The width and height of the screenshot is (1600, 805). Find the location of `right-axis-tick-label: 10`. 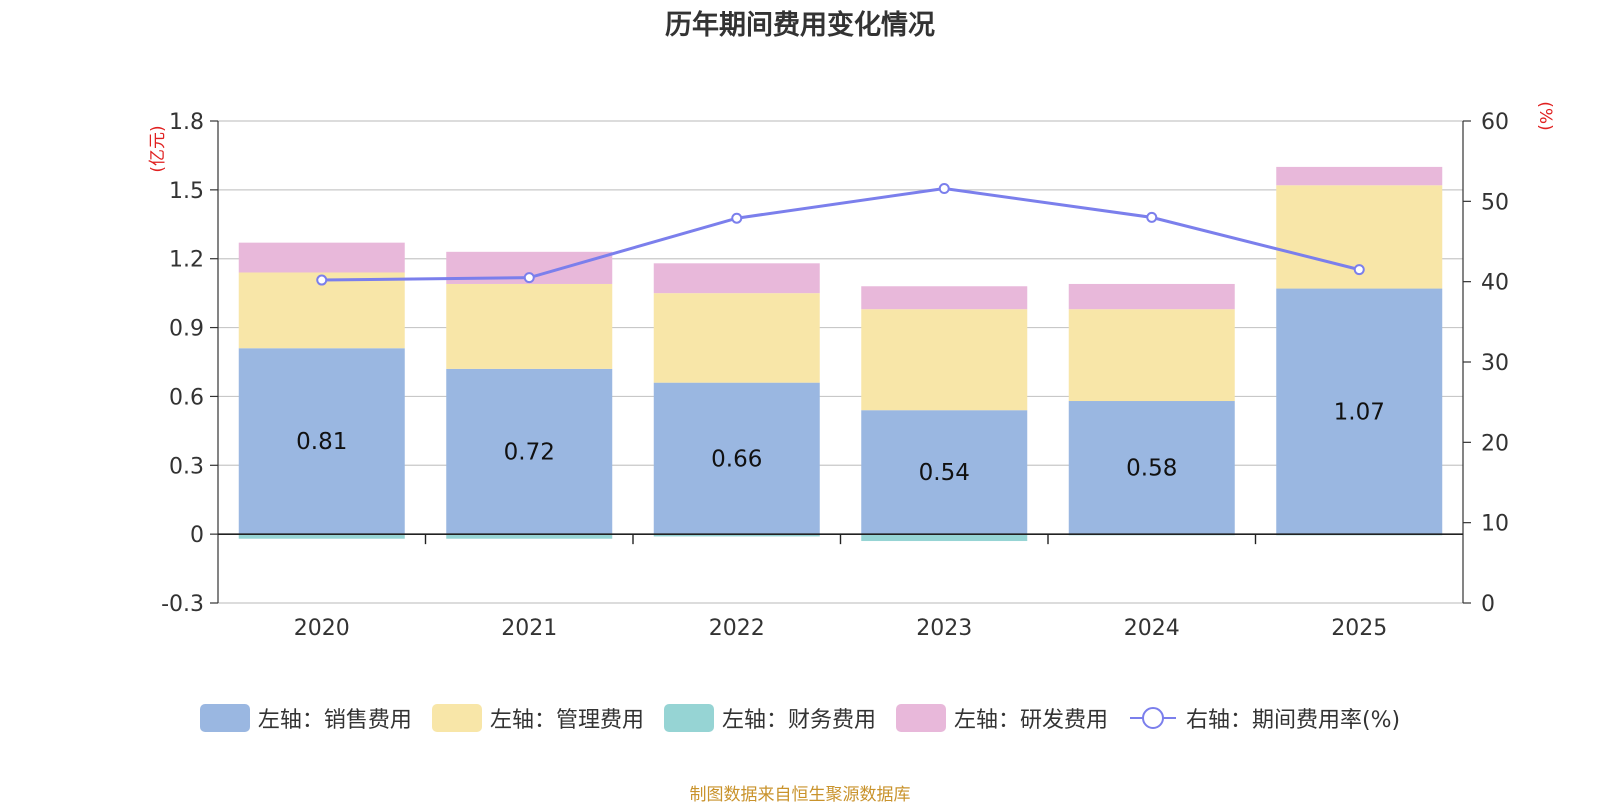

right-axis-tick-label: 10 is located at coordinates (1495, 524).